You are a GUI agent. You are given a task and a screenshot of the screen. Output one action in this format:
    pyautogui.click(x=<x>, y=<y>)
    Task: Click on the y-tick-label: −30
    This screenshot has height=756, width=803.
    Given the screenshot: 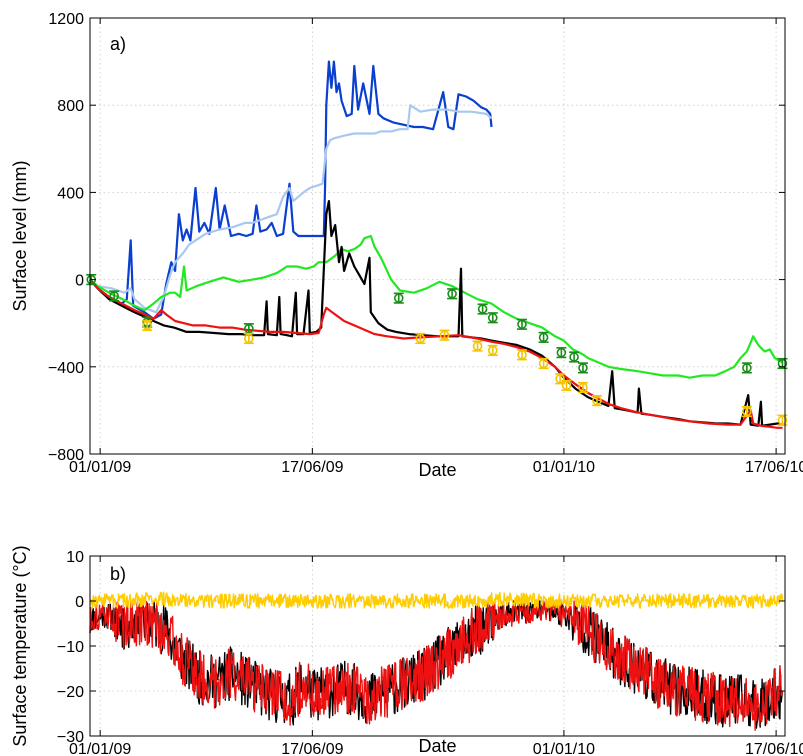 What is the action you would take?
    pyautogui.click(x=70, y=737)
    